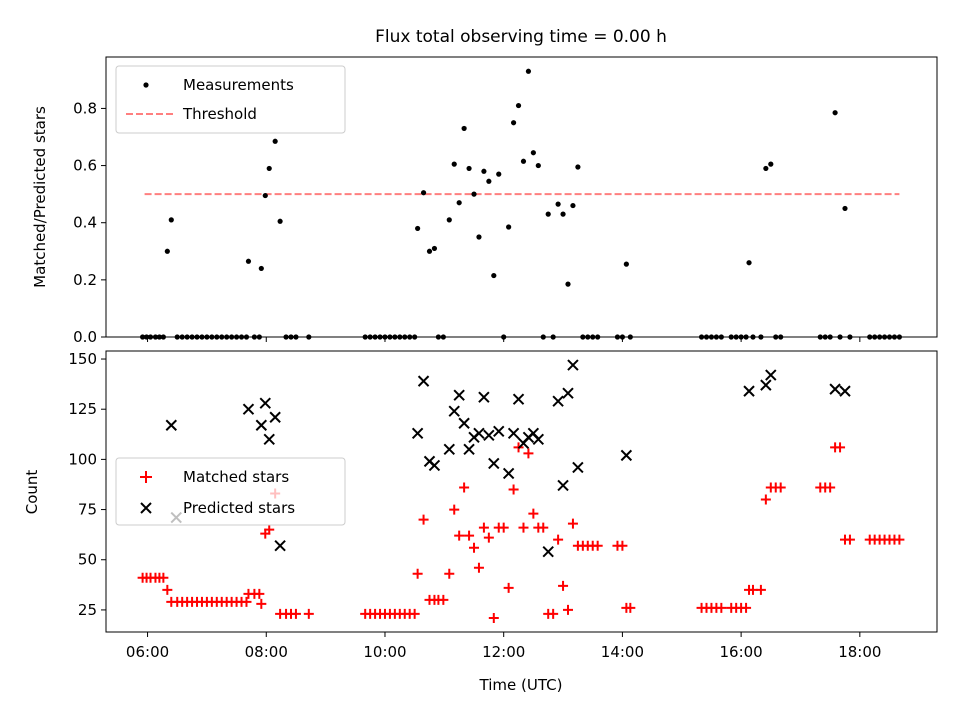  Describe the element at coordinates (238, 85) in the screenshot. I see `legend-measurements-label: Measurements` at that location.